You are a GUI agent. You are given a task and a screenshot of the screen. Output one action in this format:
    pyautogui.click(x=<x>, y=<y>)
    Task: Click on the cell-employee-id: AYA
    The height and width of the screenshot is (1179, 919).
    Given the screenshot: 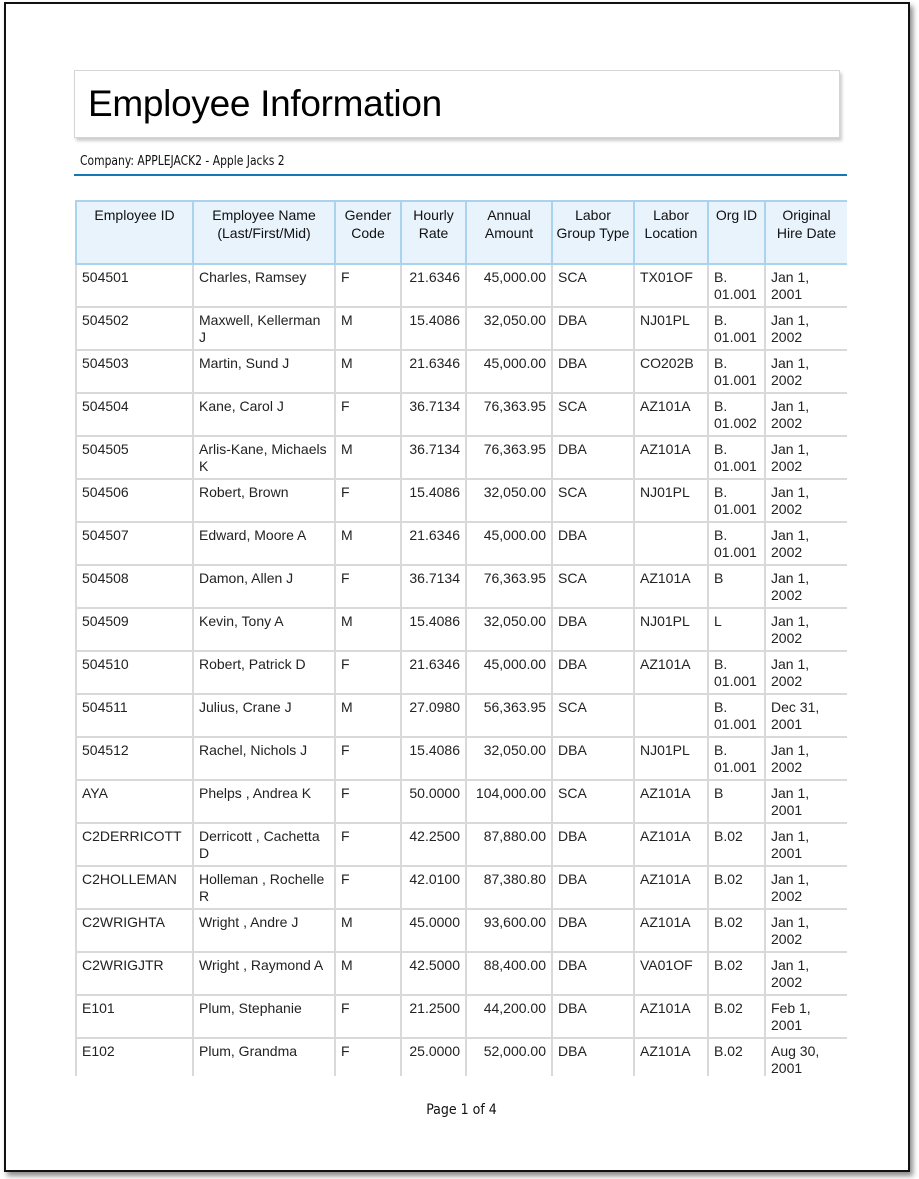 What is the action you would take?
    pyautogui.click(x=134, y=801)
    